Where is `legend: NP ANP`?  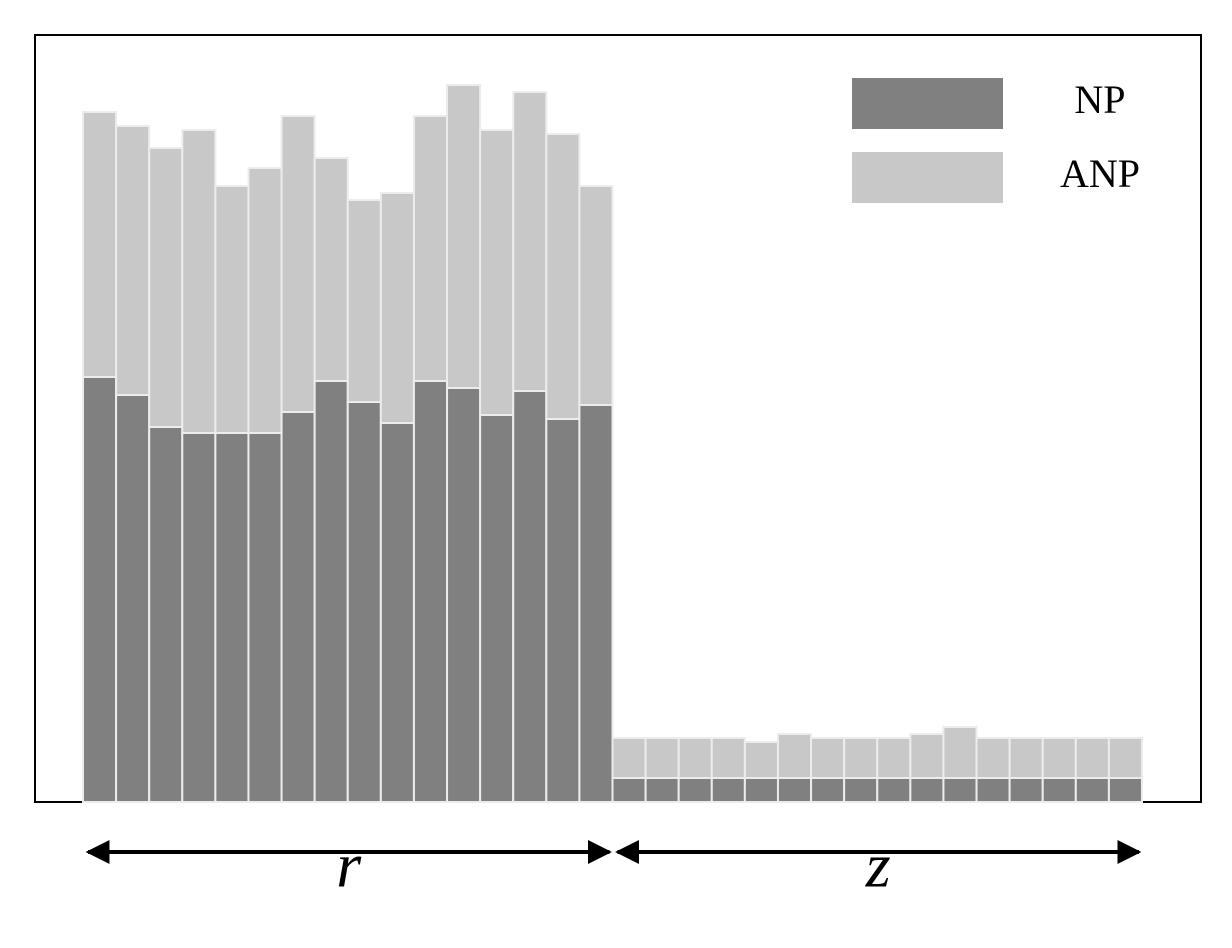
legend: NP ANP is located at coordinates (996, 140).